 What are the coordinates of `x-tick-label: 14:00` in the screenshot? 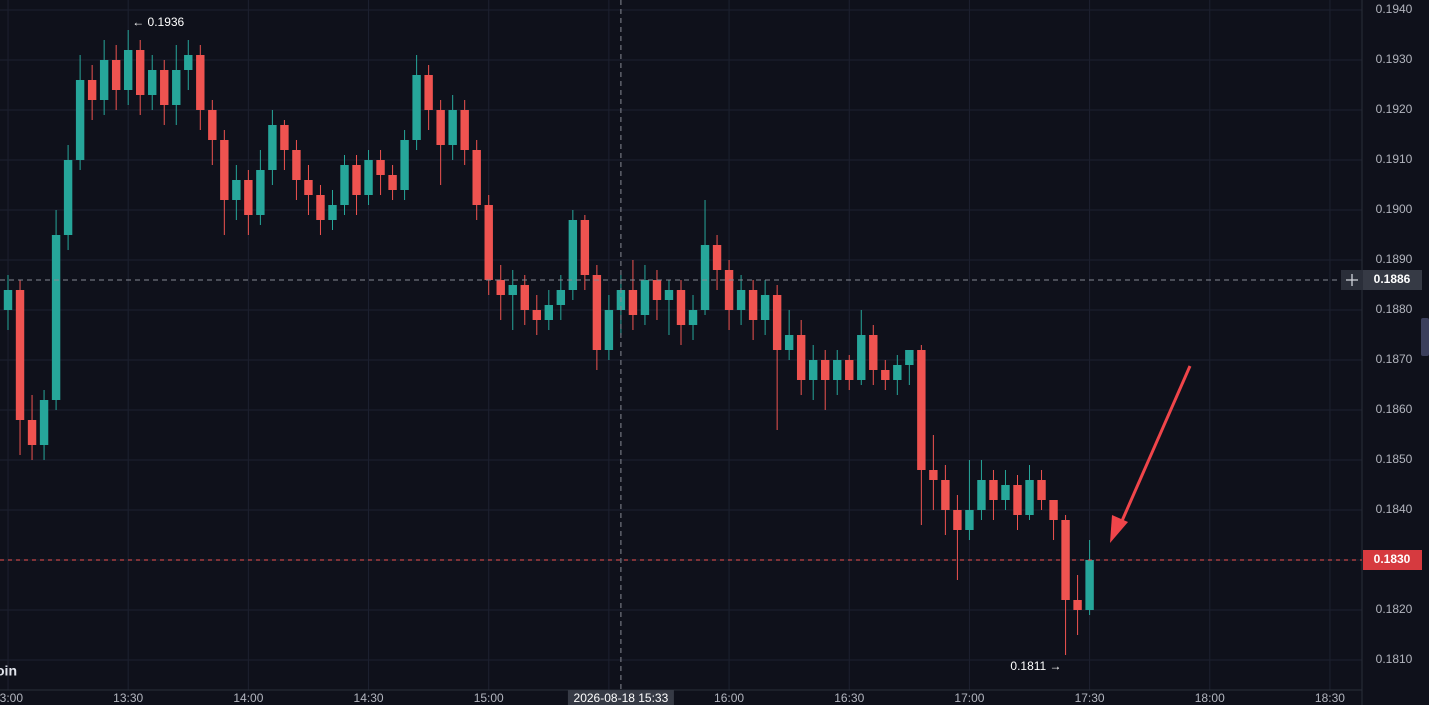 It's located at (248, 698).